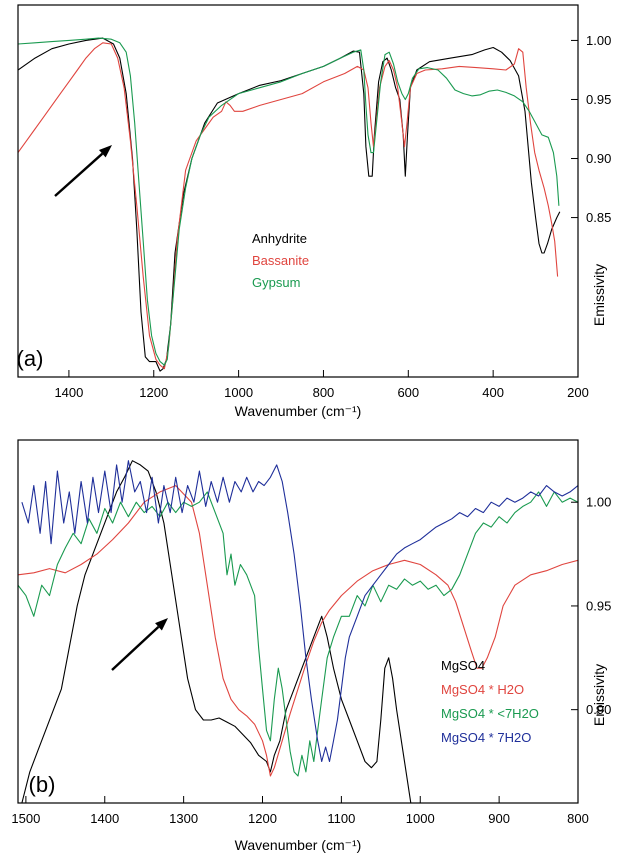 The image size is (618, 861). What do you see at coordinates (298, 411) in the screenshot?
I see `chart-a-x-axis-label: Wavenumber (cm⁻¹)` at bounding box center [298, 411].